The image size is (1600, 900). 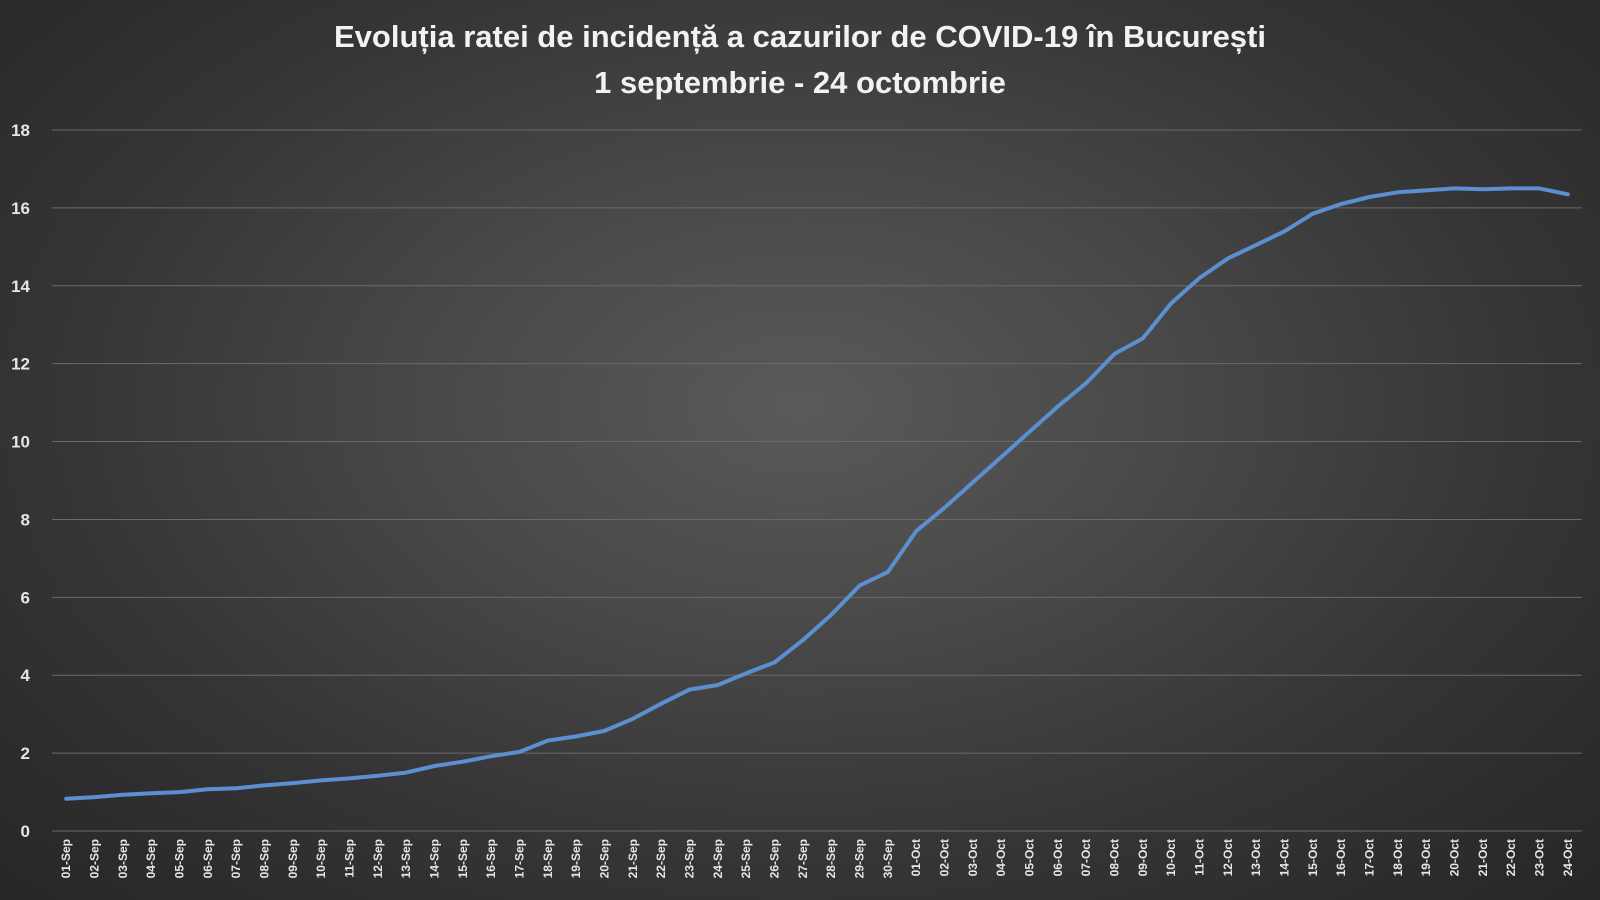 I want to click on x-tick-label: 26-Sep, so click(x=775, y=858).